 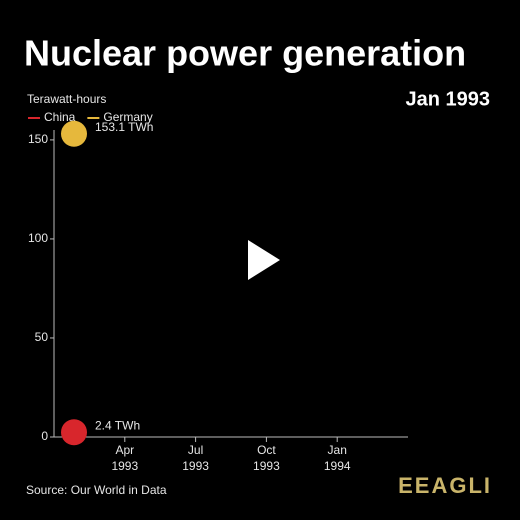 I want to click on x-tick-label: Oct 1993, so click(x=266, y=458).